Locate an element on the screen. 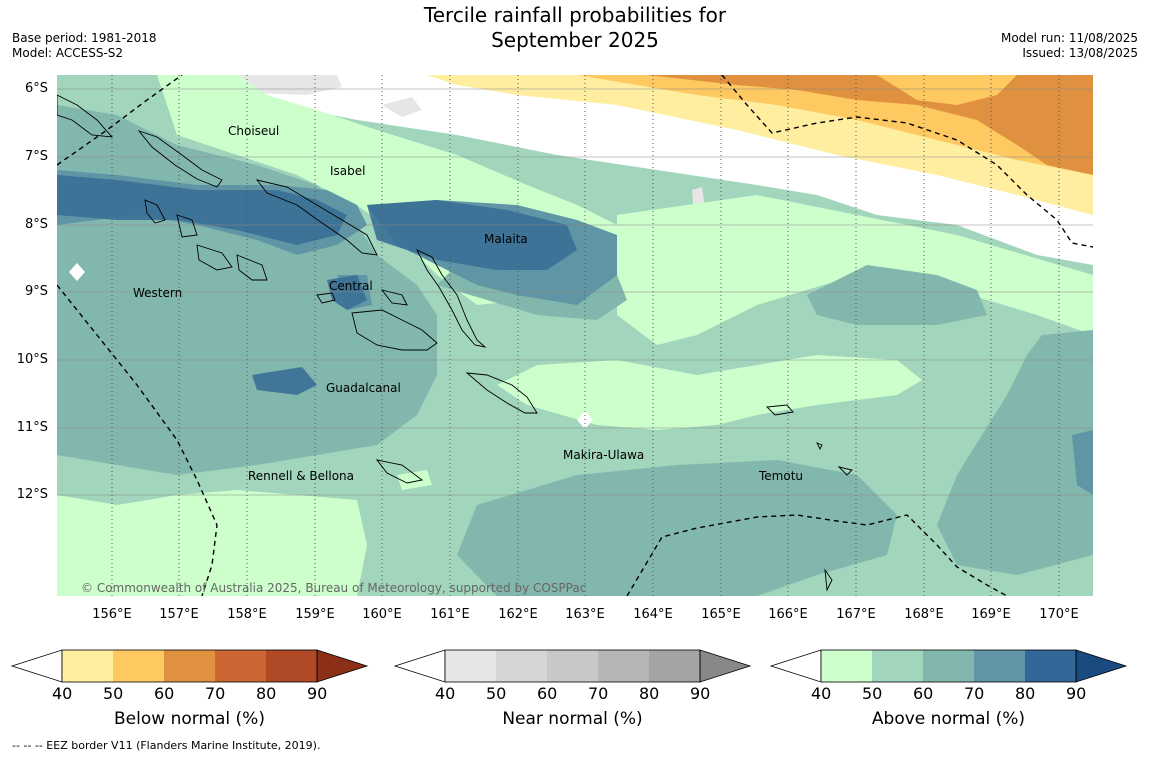 This screenshot has width=1150, height=758. cb-above-tick: 60 is located at coordinates (923, 693).